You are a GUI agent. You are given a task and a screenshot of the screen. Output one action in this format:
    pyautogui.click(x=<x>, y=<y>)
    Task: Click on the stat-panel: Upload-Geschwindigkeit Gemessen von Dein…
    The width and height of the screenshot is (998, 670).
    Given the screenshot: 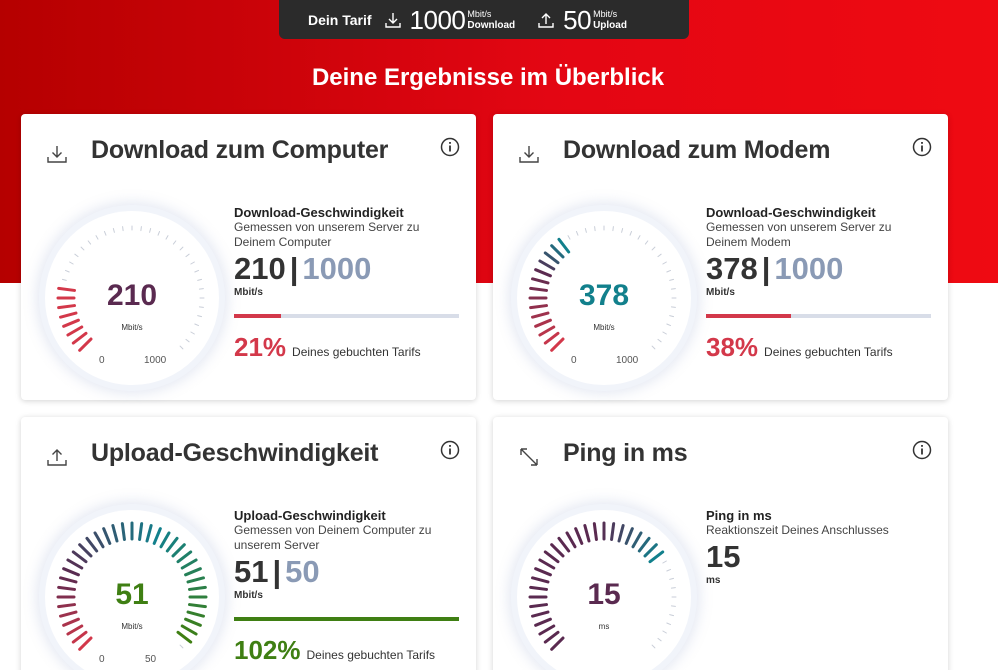 What is the action you would take?
    pyautogui.click(x=349, y=587)
    